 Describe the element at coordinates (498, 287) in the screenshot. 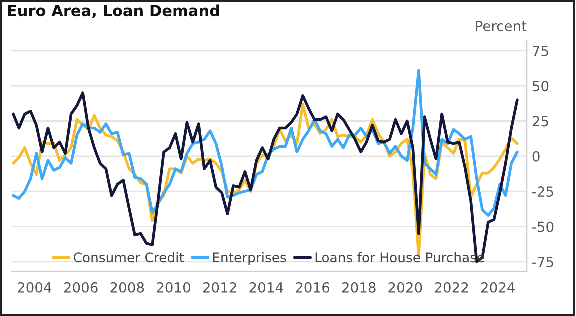

I see `x-tick-label: 2024` at that location.